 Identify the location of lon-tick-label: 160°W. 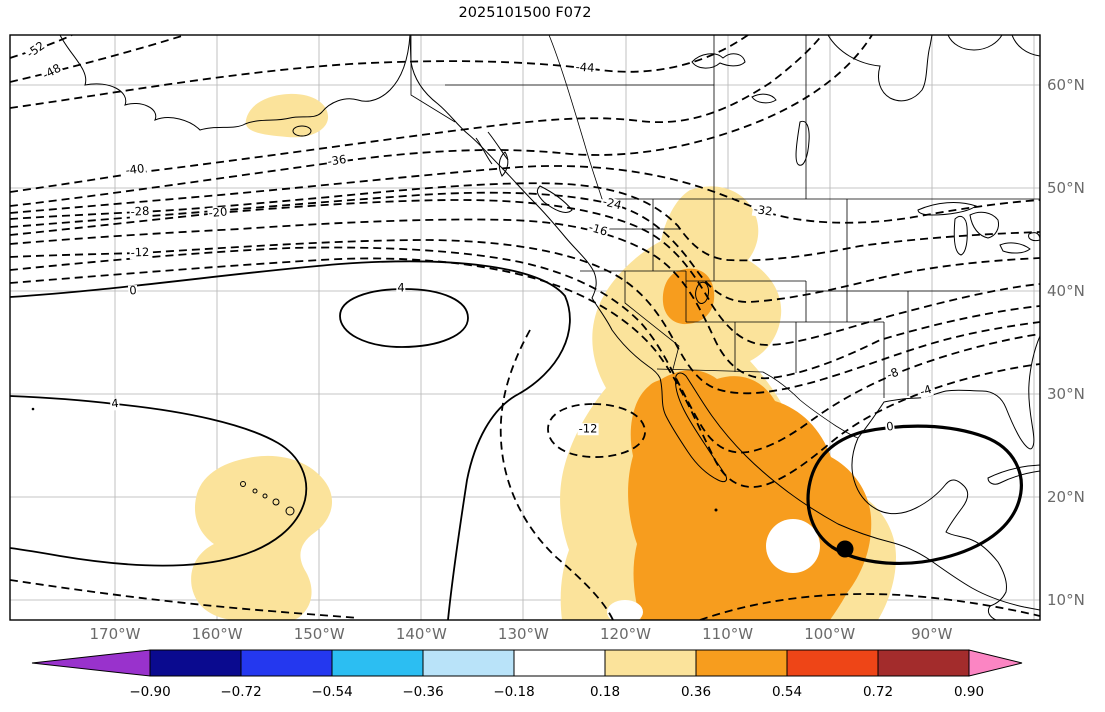
(217, 634).